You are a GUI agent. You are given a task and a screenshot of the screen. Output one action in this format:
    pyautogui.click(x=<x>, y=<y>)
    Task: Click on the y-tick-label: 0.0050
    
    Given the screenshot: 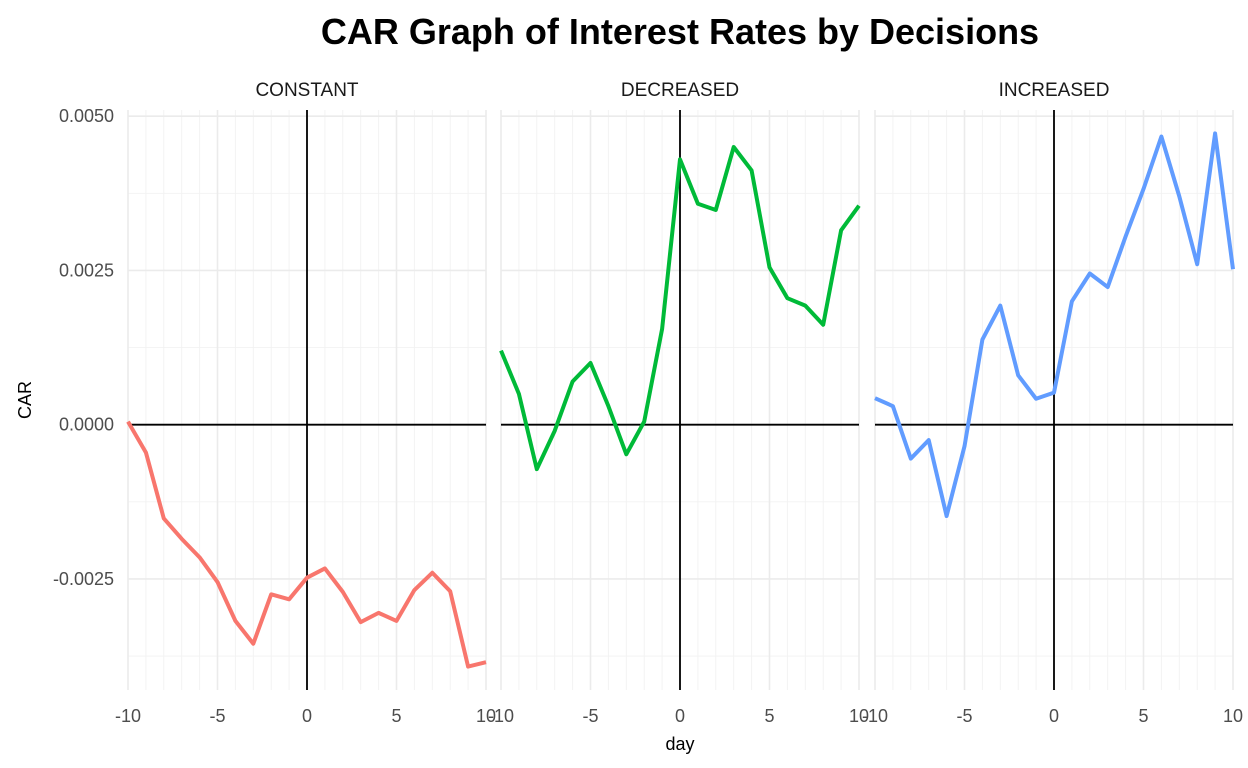 What is the action you would take?
    pyautogui.click(x=86, y=116)
    